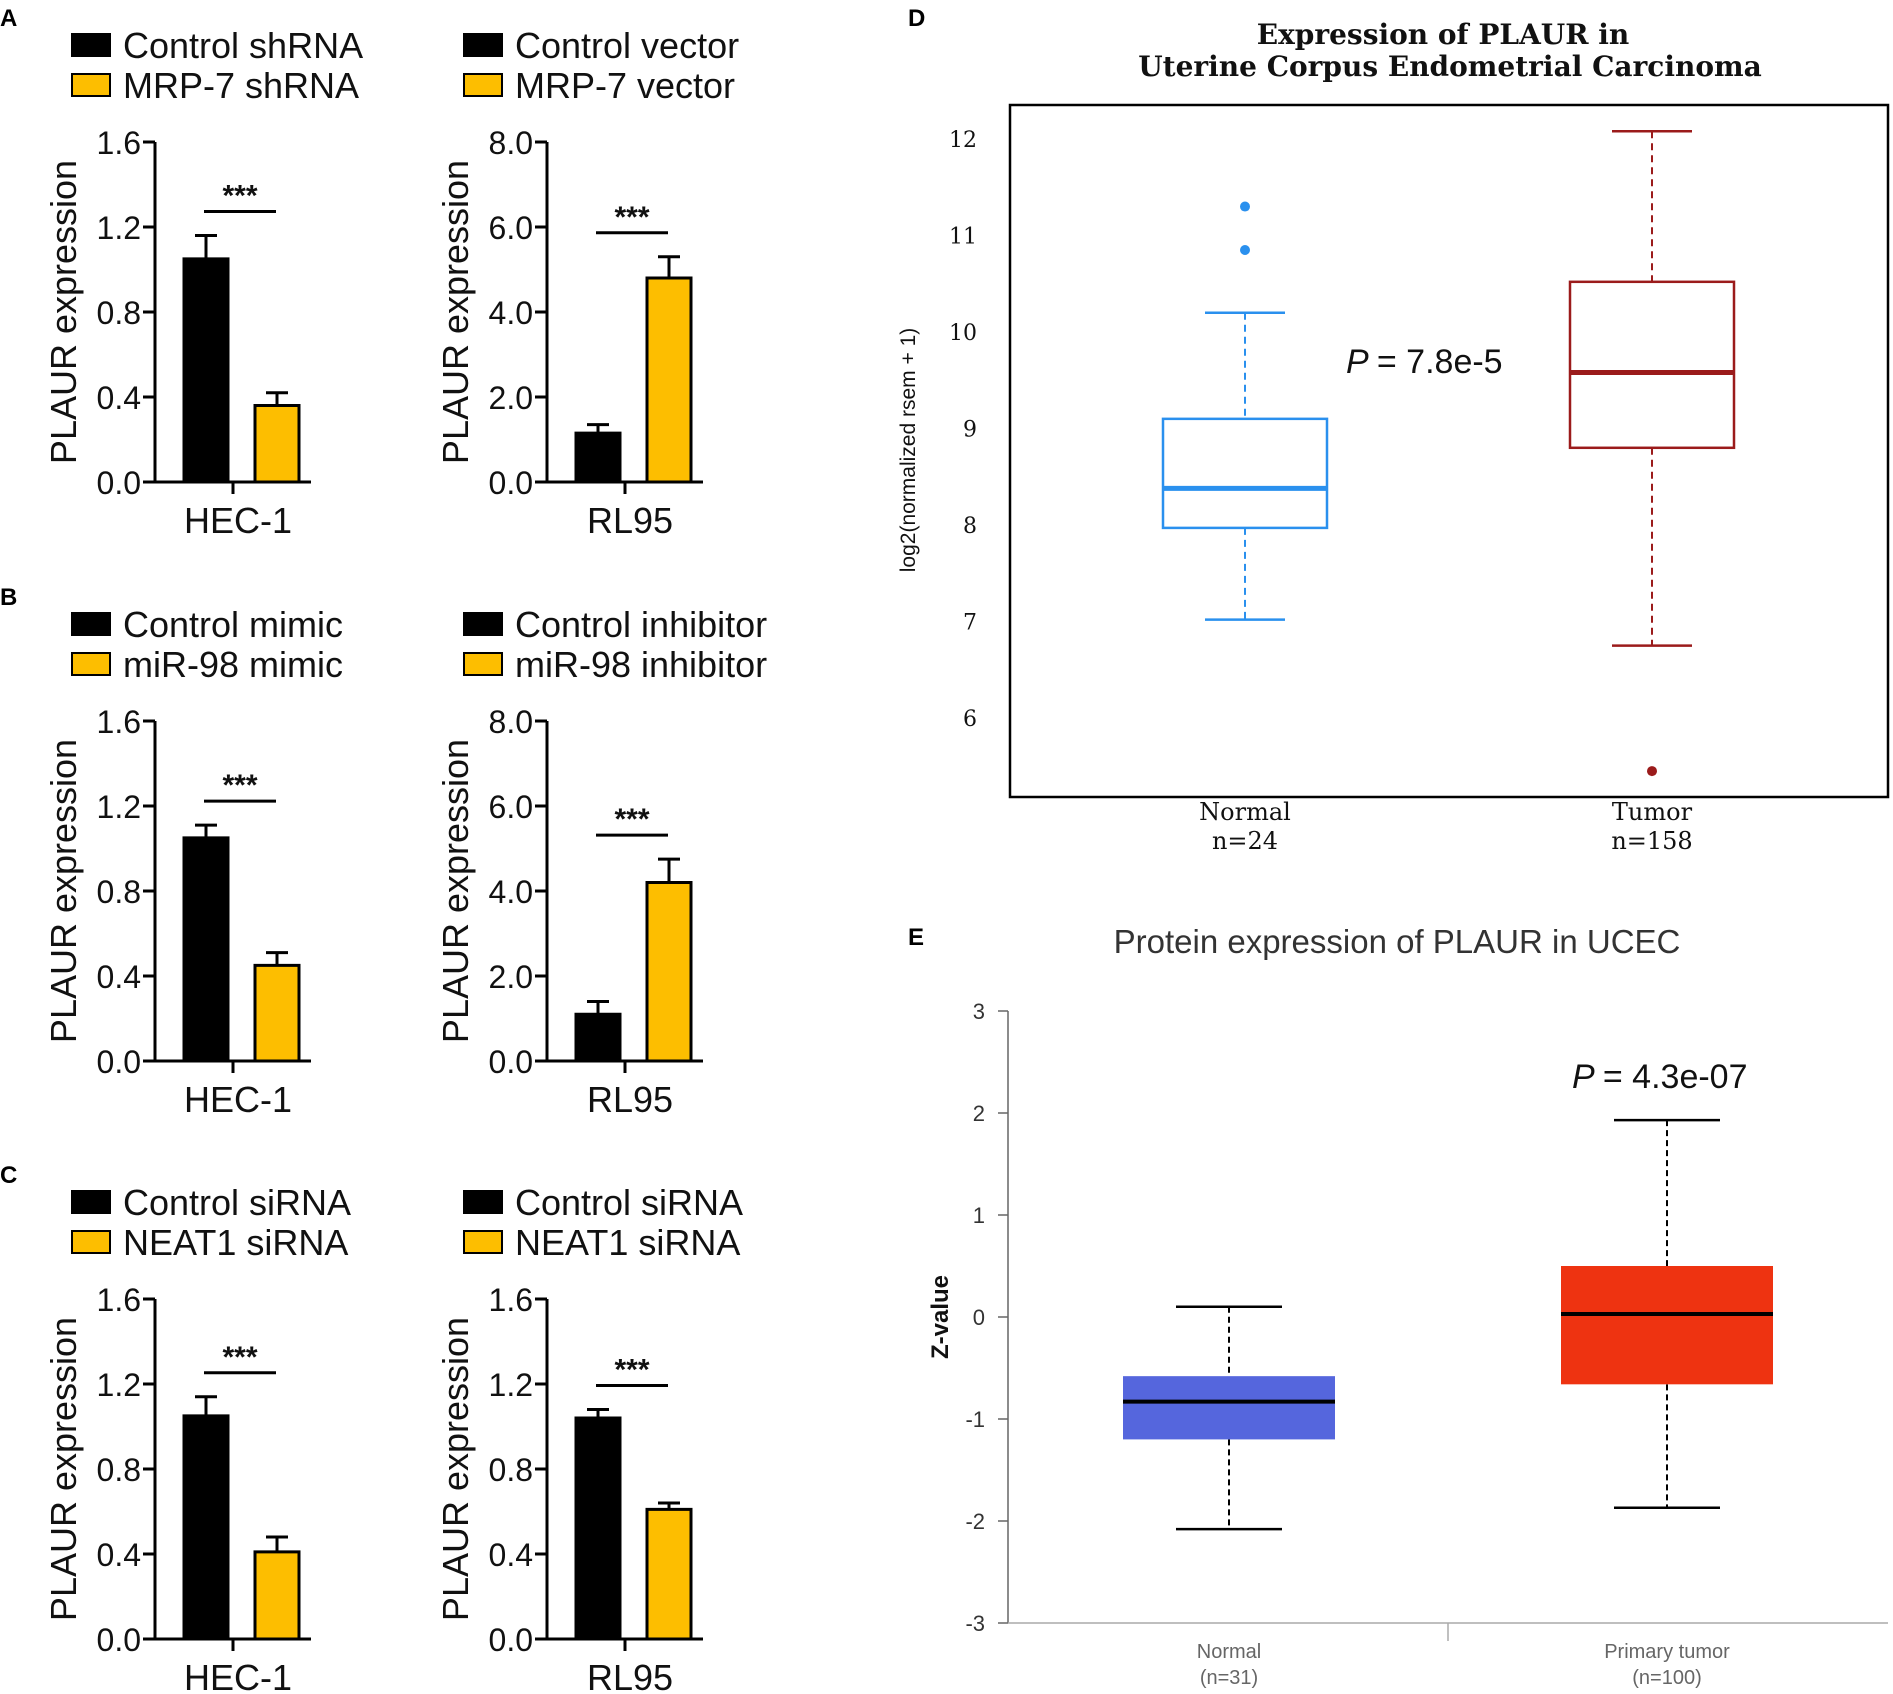 The width and height of the screenshot is (1893, 1694). What do you see at coordinates (908, 450) in the screenshot?
I see `y-axis-label: log2(normalized rsem + 1)` at bounding box center [908, 450].